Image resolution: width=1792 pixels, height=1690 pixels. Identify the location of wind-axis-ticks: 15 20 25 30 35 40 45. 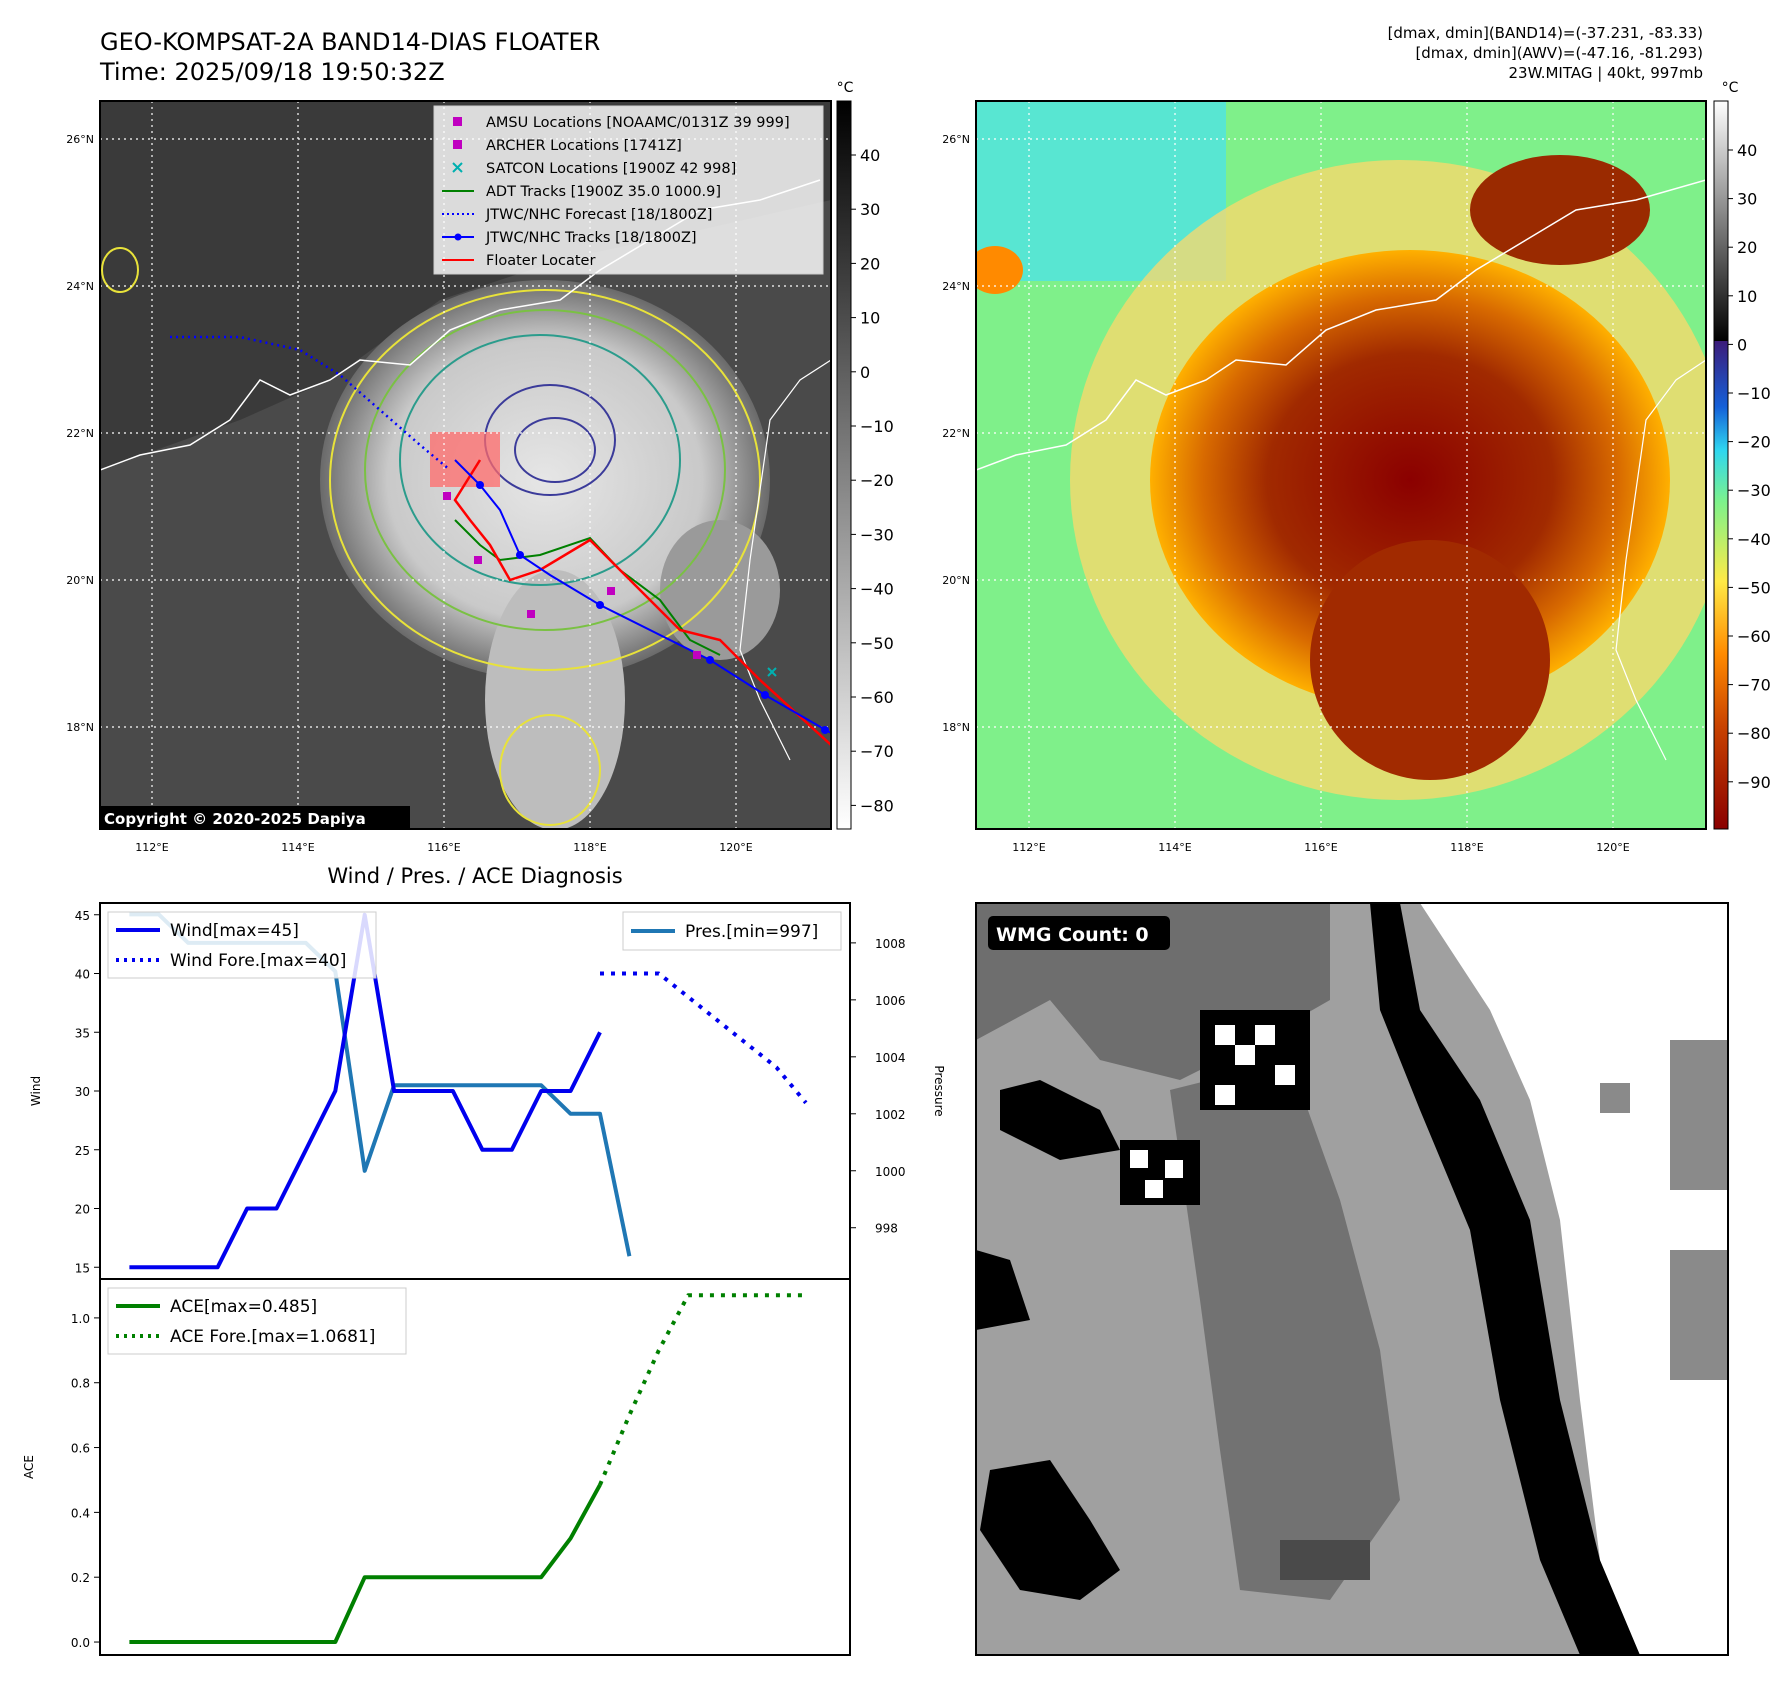
(87, 1092).